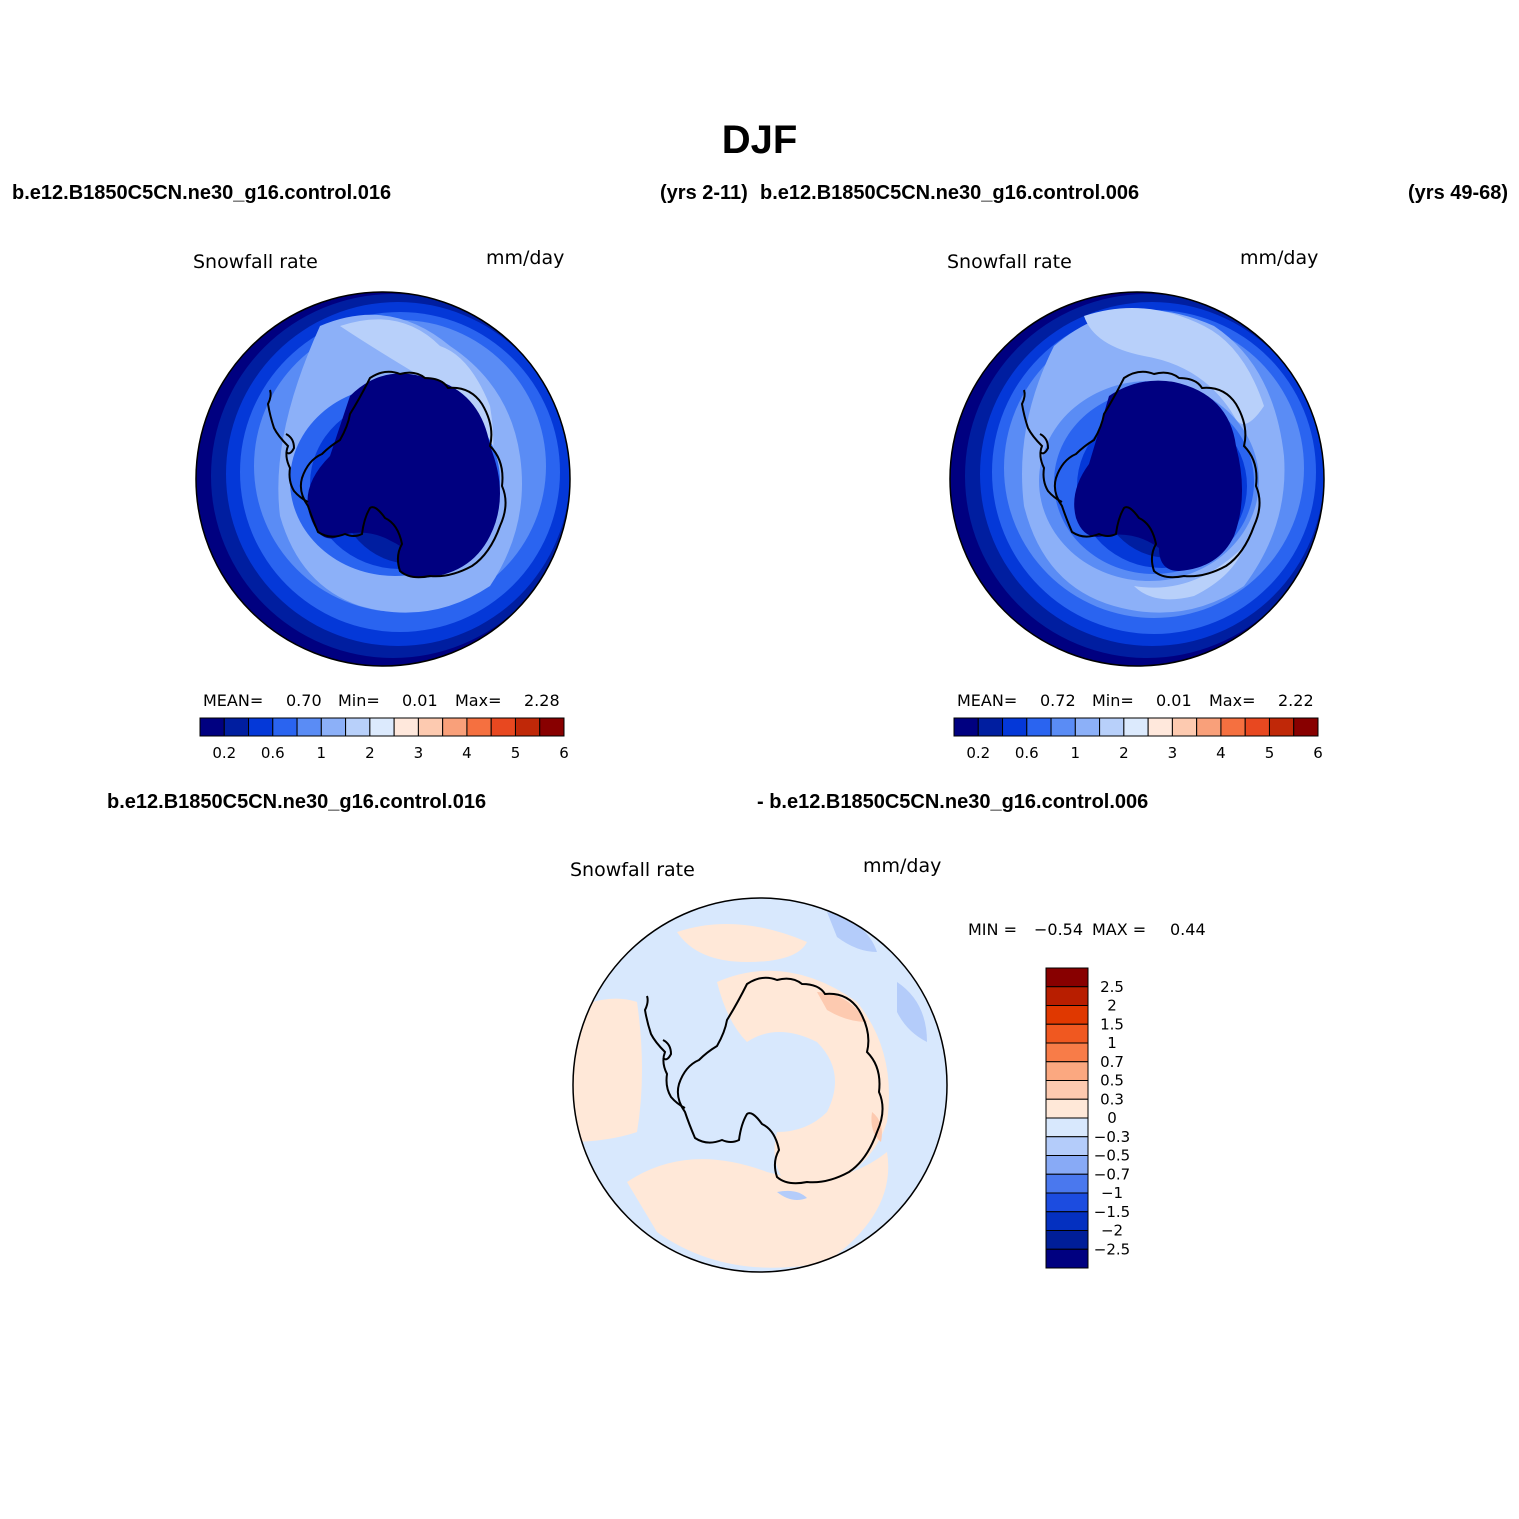 This screenshot has height=1519, width=1519. I want to click on diff-colorbar-tick-label: −1.5, so click(1112, 1212).